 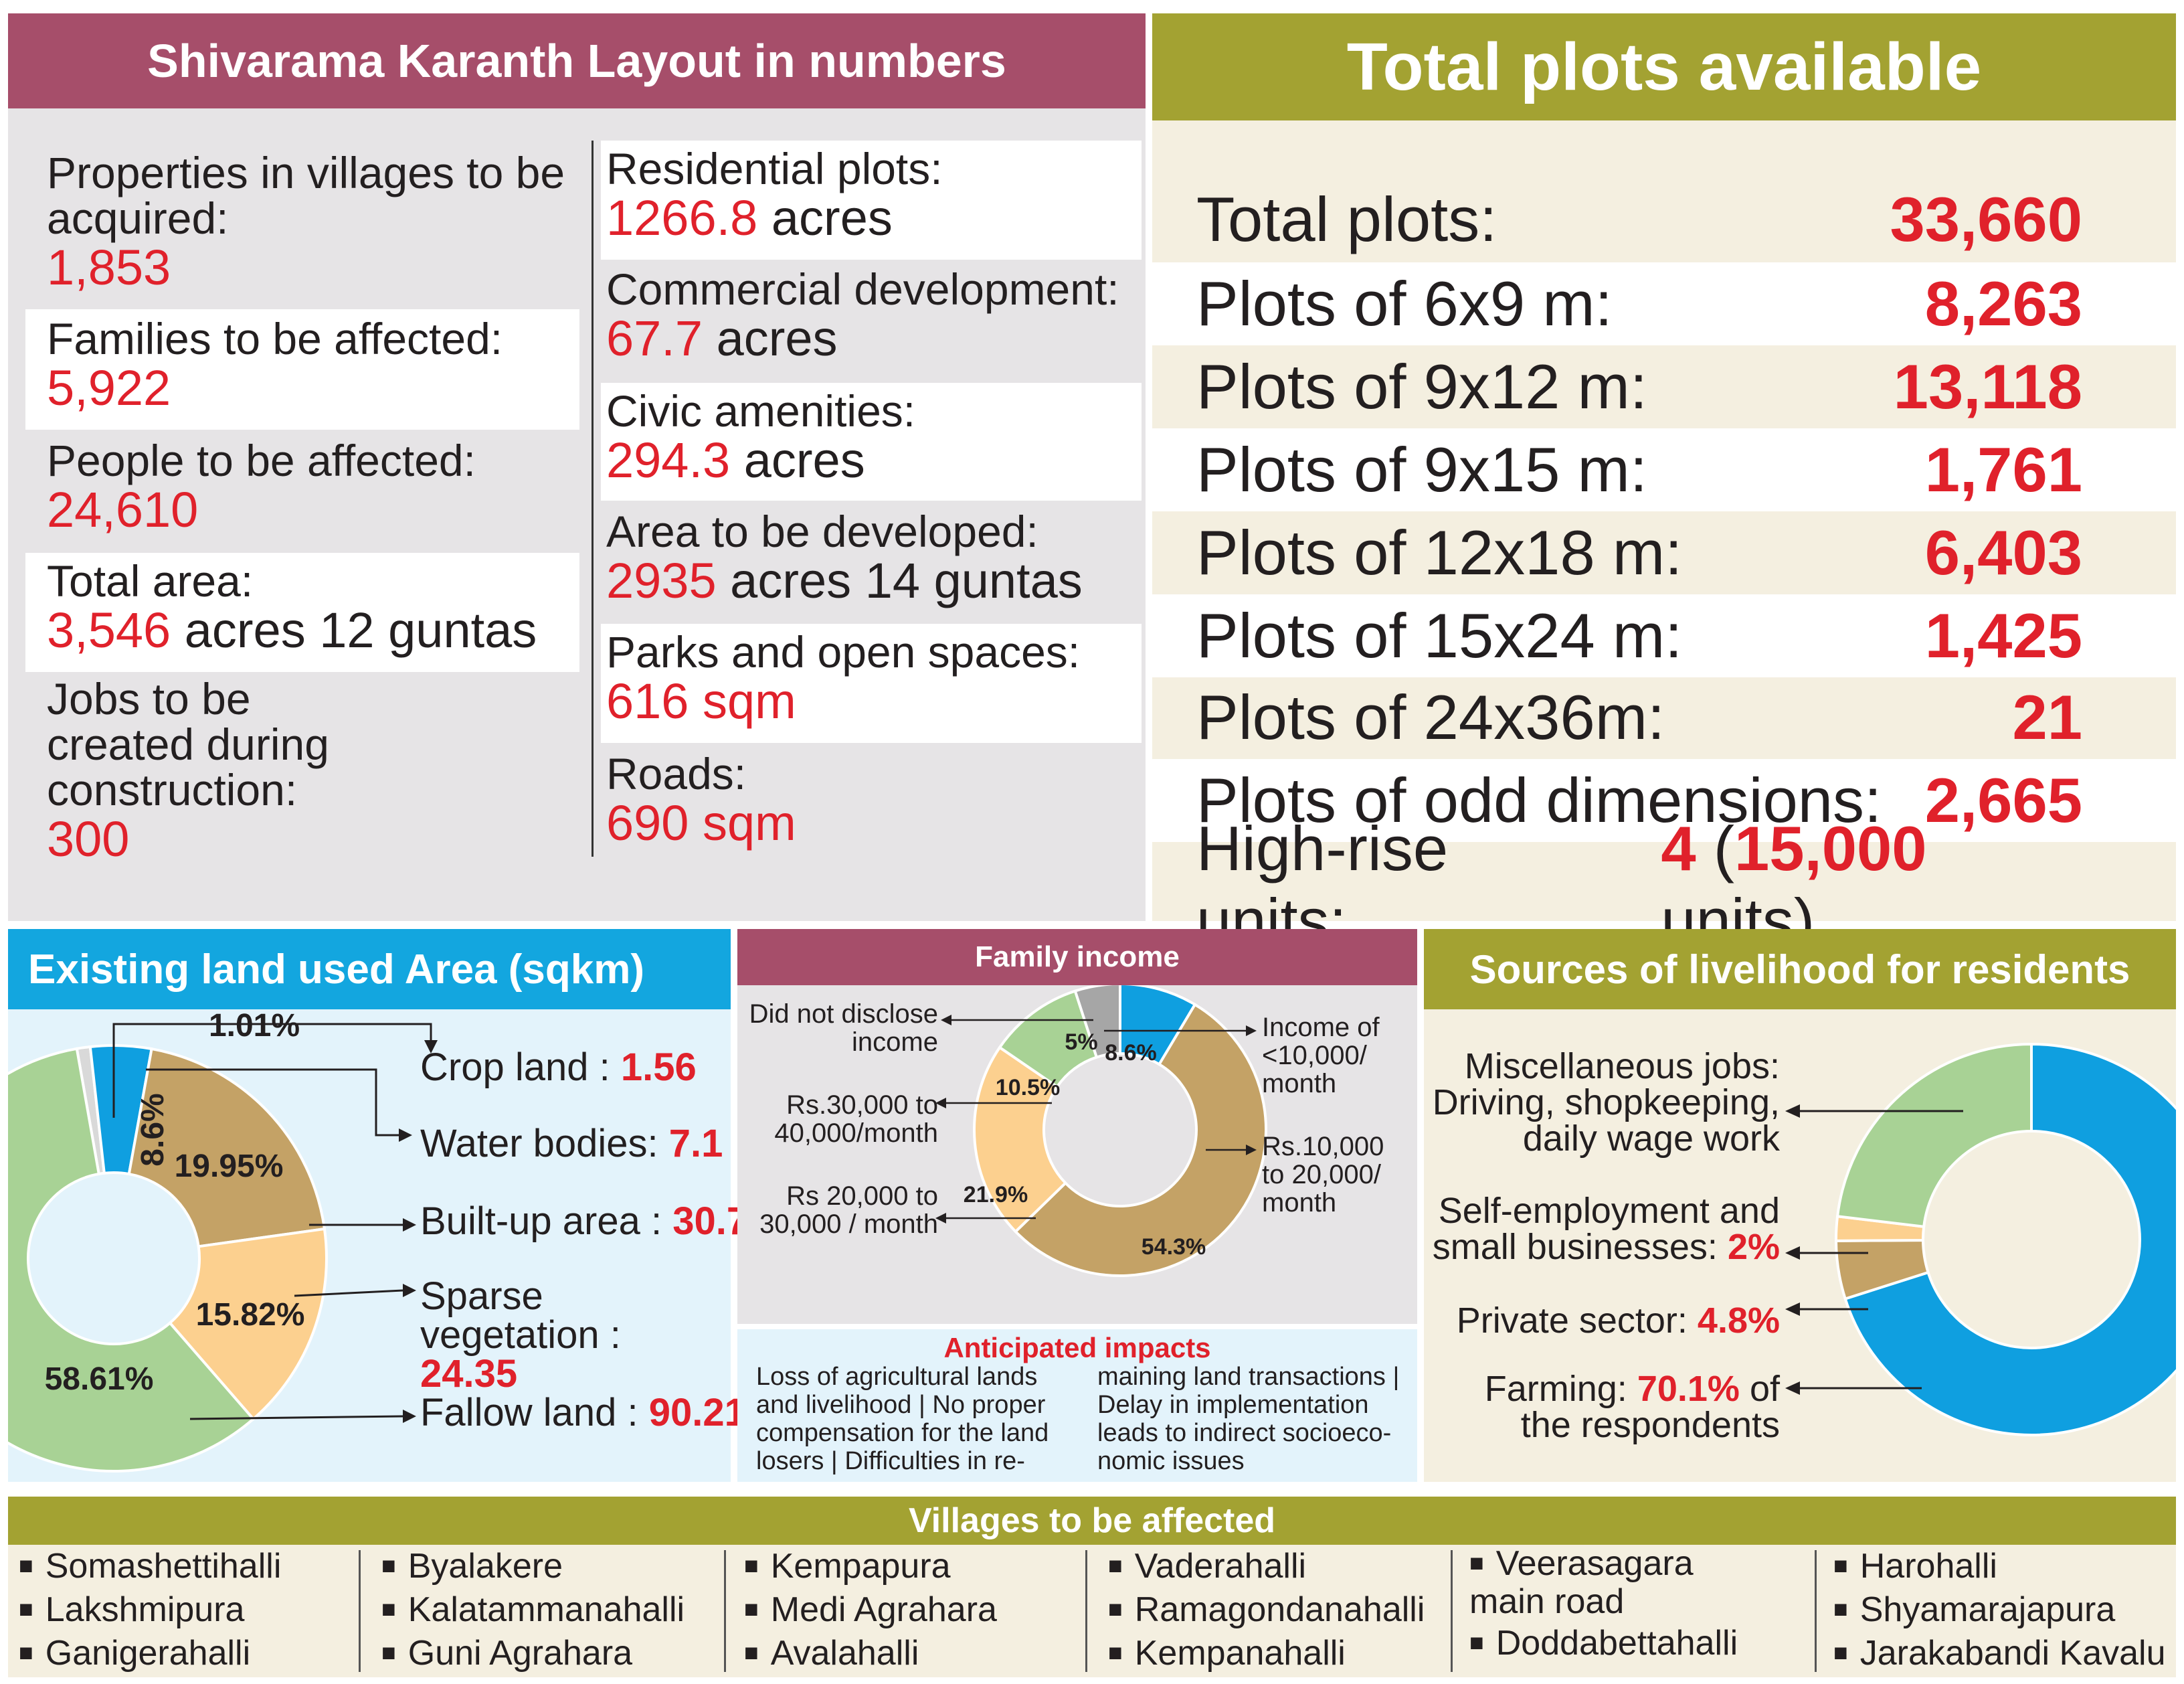 I want to click on stat-label: Properties in villages to be acquired:, so click(x=306, y=195).